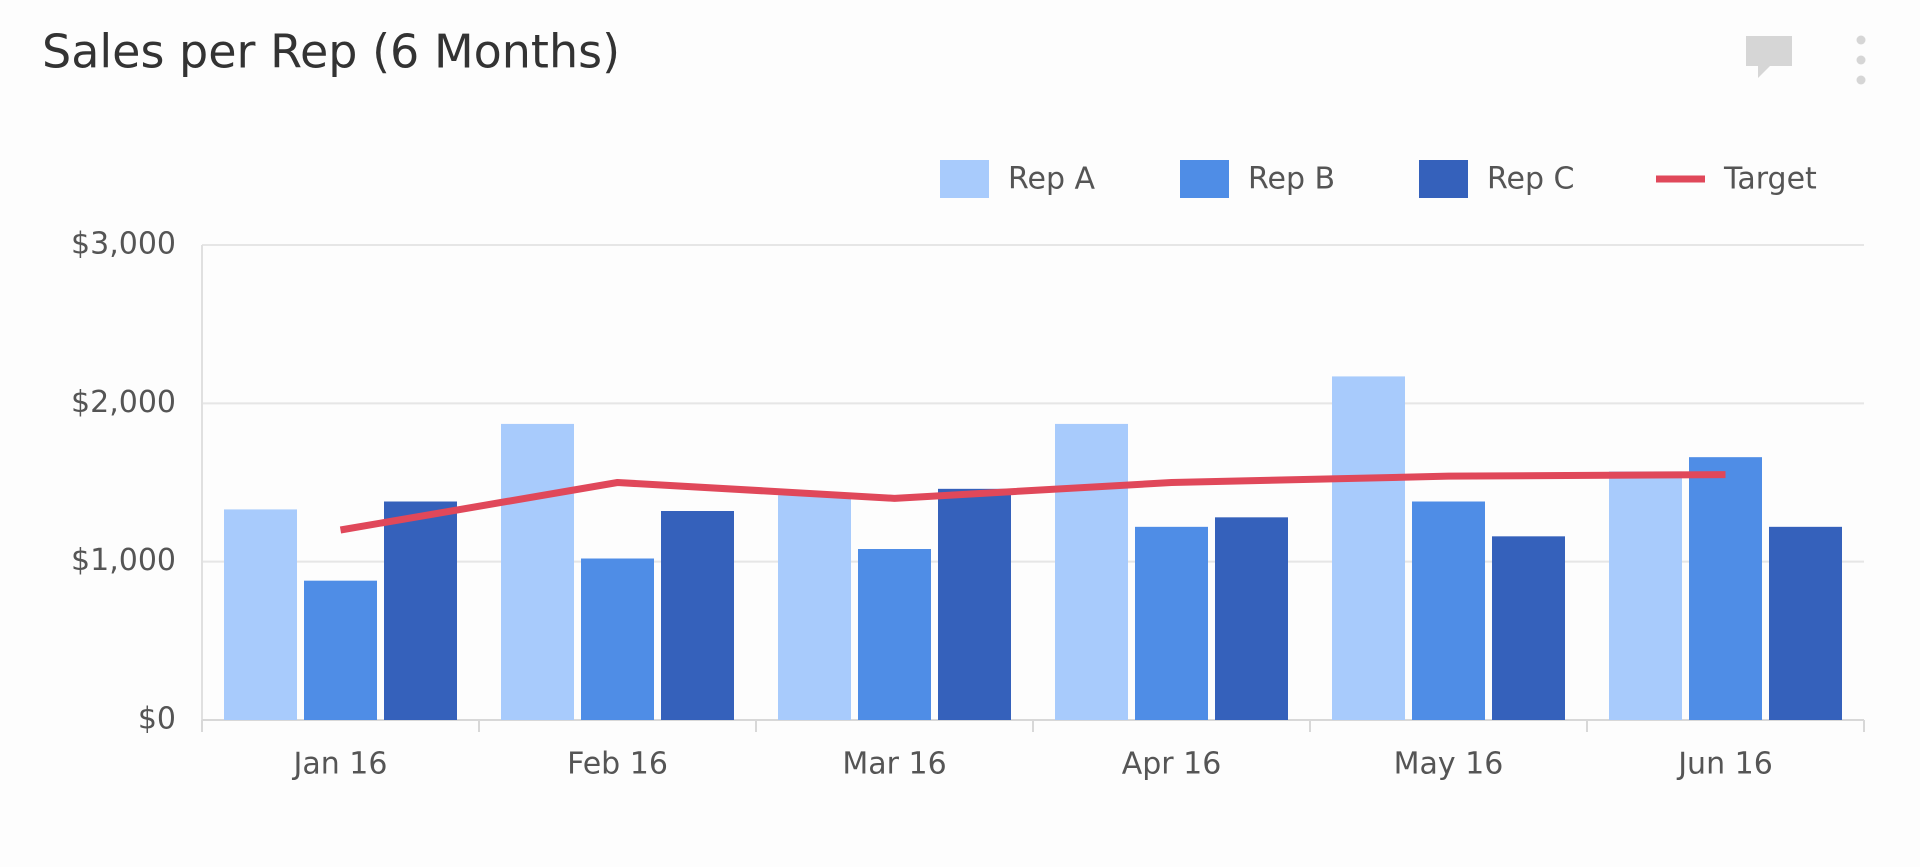  I want to click on legend-label: Rep C, so click(1530, 179).